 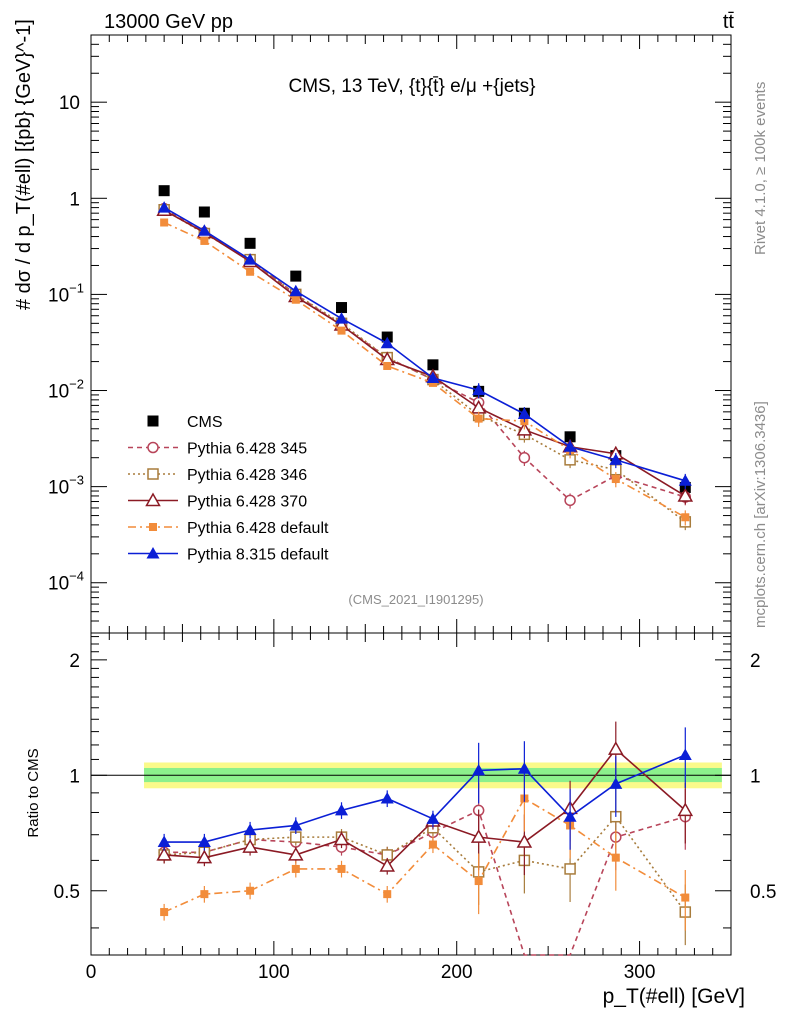 I want to click on legend-label: Pythia 6.428 345, so click(x=247, y=449).